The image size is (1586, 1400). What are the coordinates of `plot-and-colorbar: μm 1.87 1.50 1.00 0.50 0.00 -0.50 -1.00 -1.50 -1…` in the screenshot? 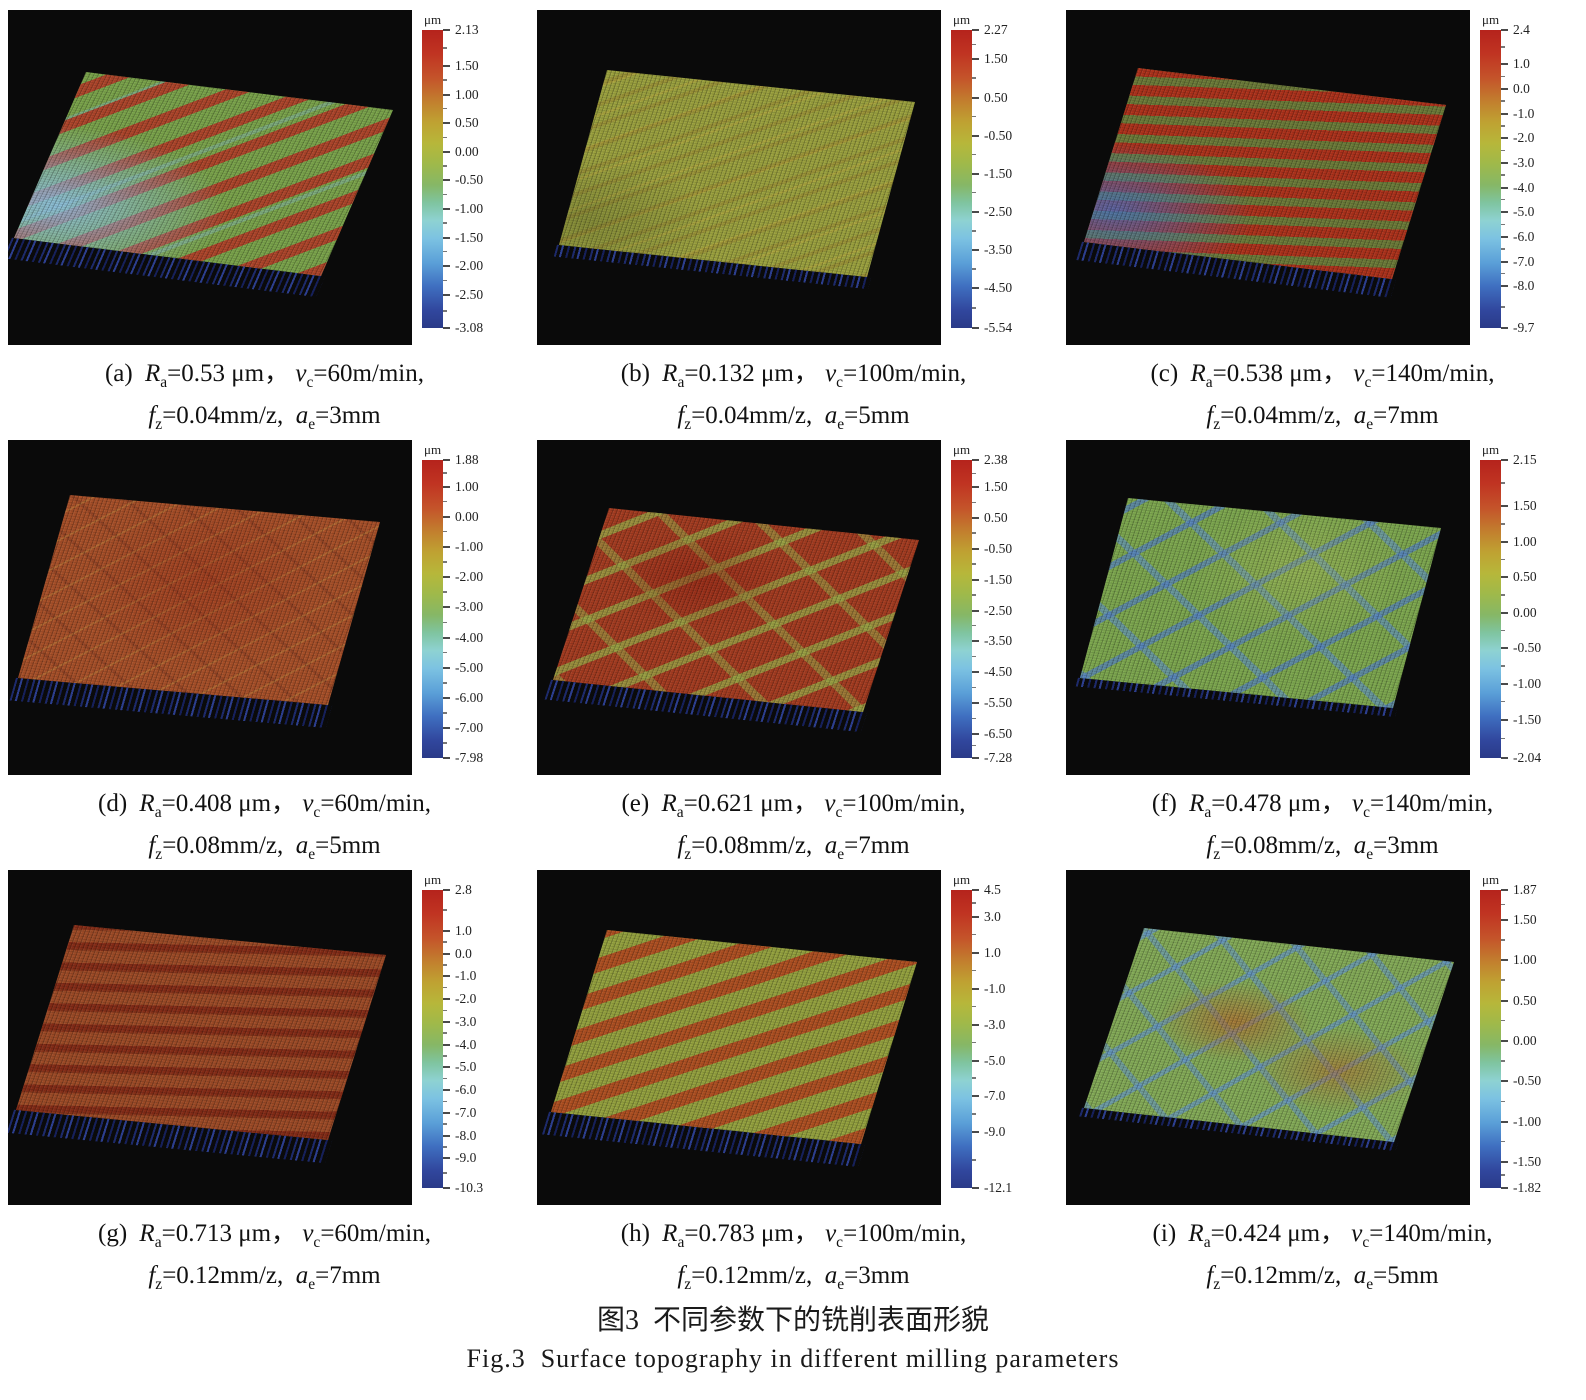 It's located at (1322, 1032).